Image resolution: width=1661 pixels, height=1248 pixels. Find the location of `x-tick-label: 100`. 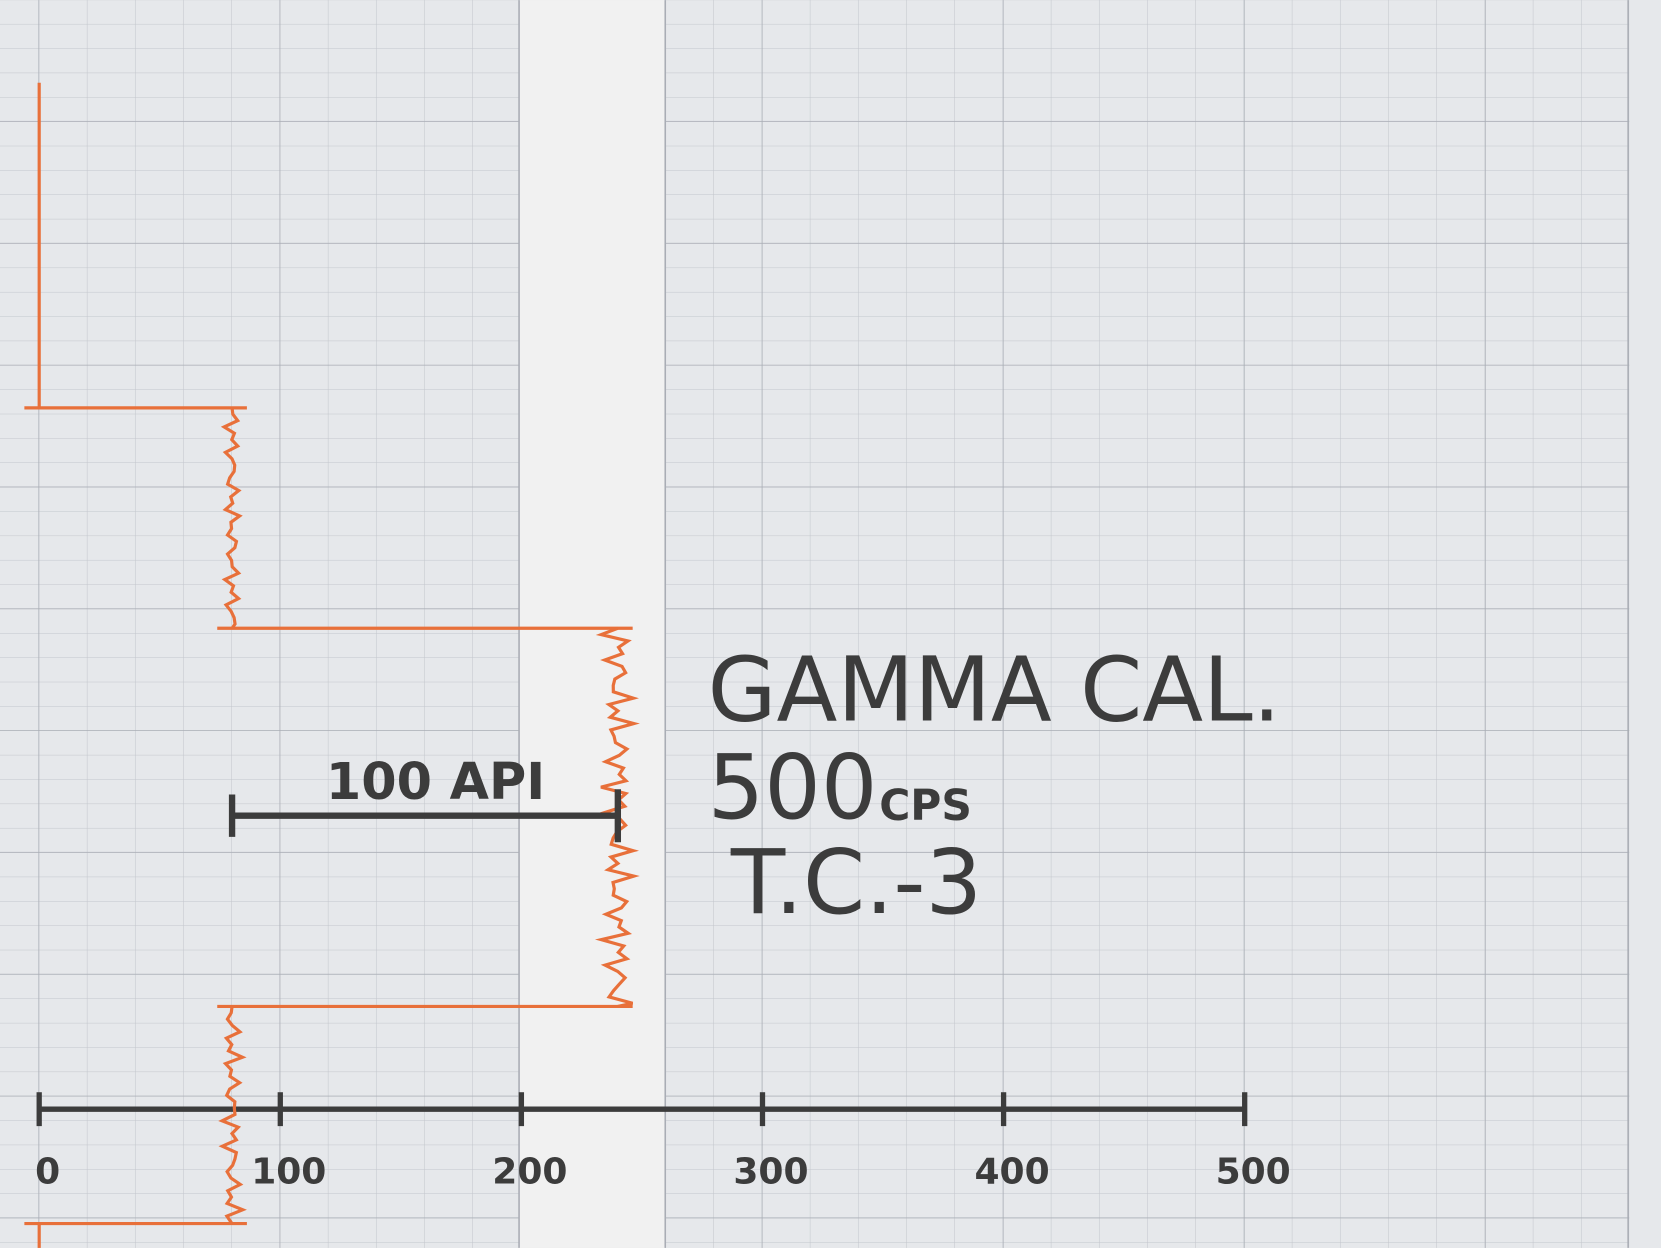

x-tick-label: 100 is located at coordinates (288, 1171).